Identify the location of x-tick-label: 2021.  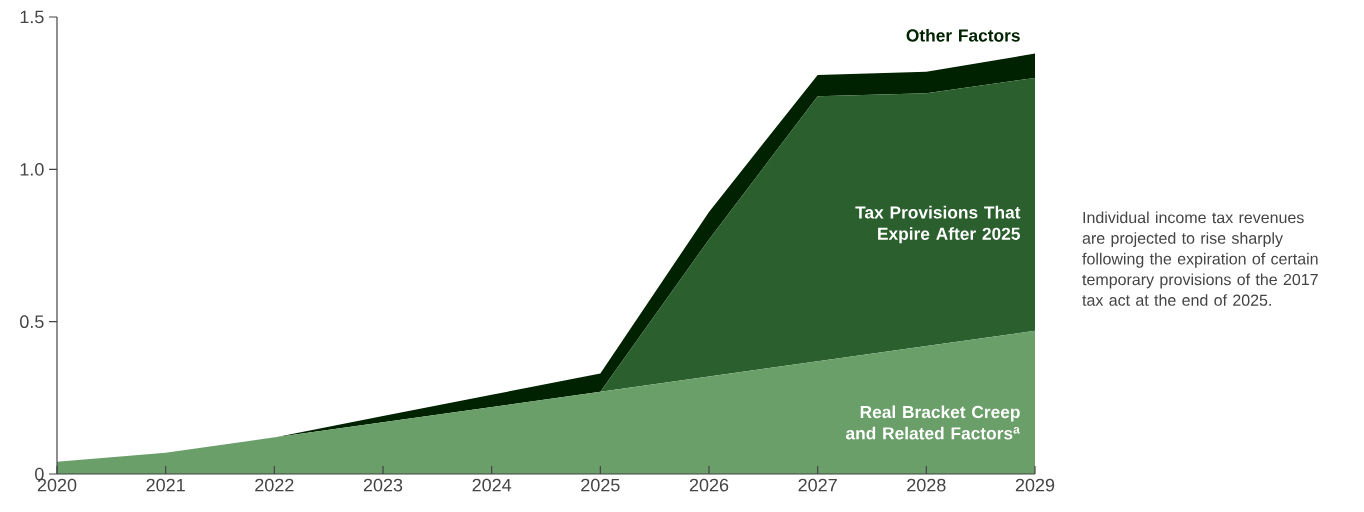
(165, 485).